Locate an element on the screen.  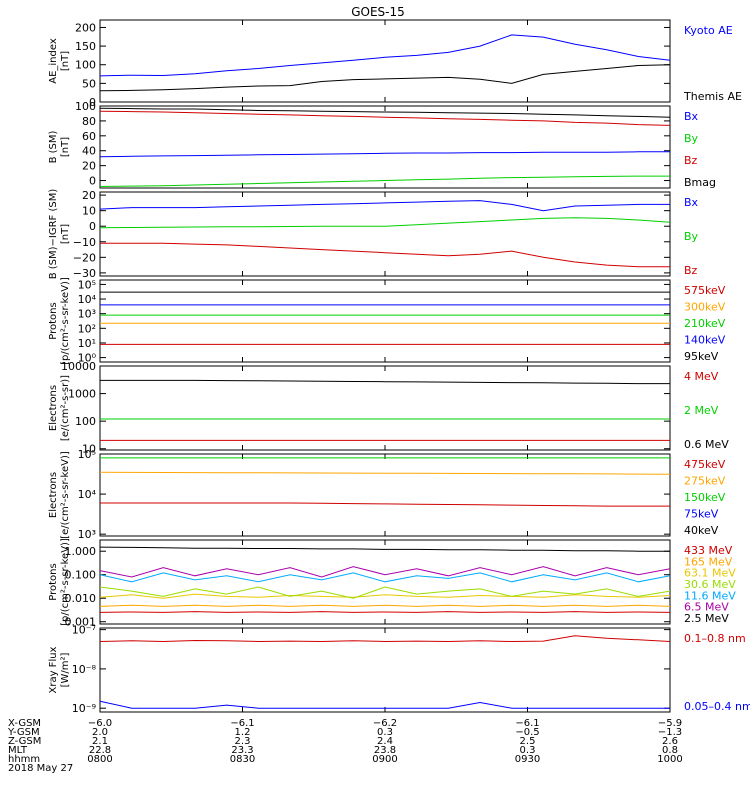
x-tick-label-hhmm: 1000 is located at coordinates (669, 759).